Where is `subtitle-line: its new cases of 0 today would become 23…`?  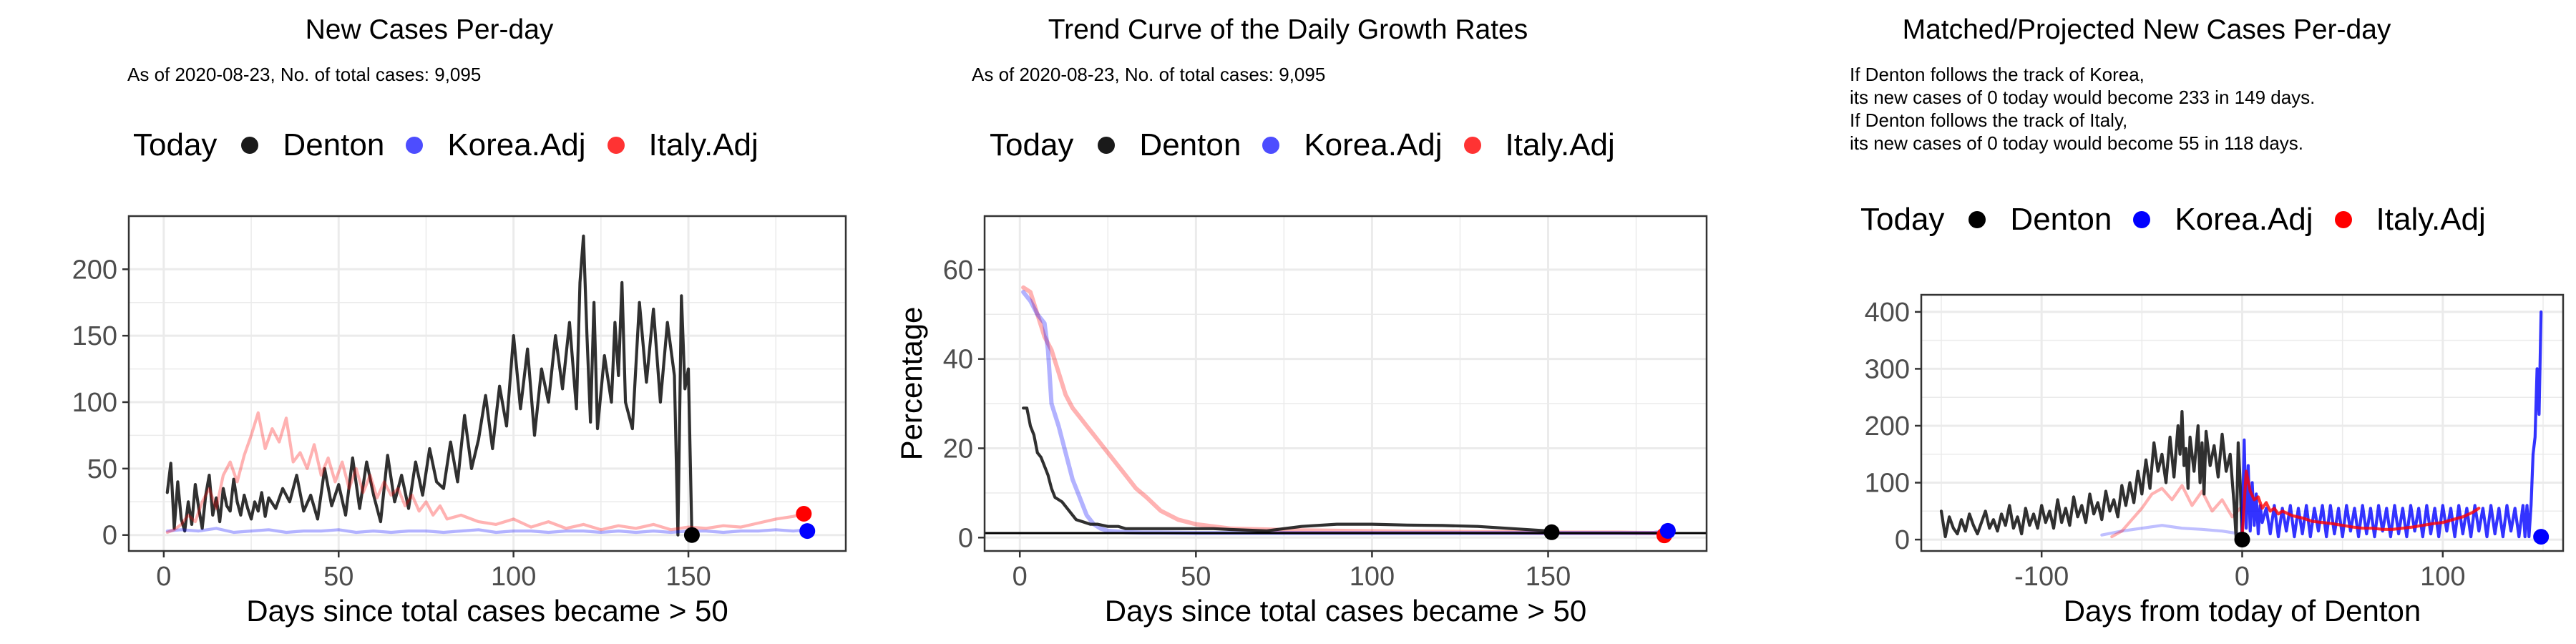 subtitle-line: its new cases of 0 today would become 23… is located at coordinates (2083, 97).